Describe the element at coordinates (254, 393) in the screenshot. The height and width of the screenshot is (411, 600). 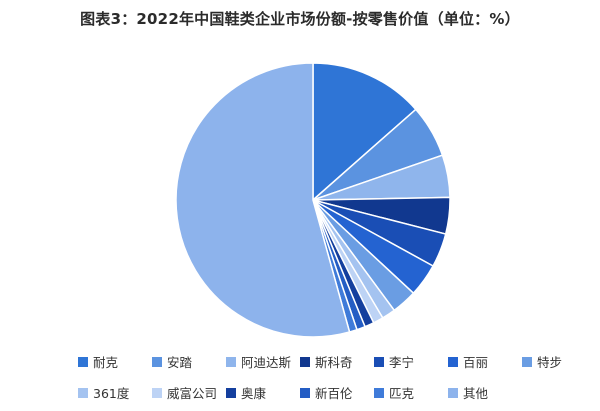
I see `legend-label: 奥康` at that location.